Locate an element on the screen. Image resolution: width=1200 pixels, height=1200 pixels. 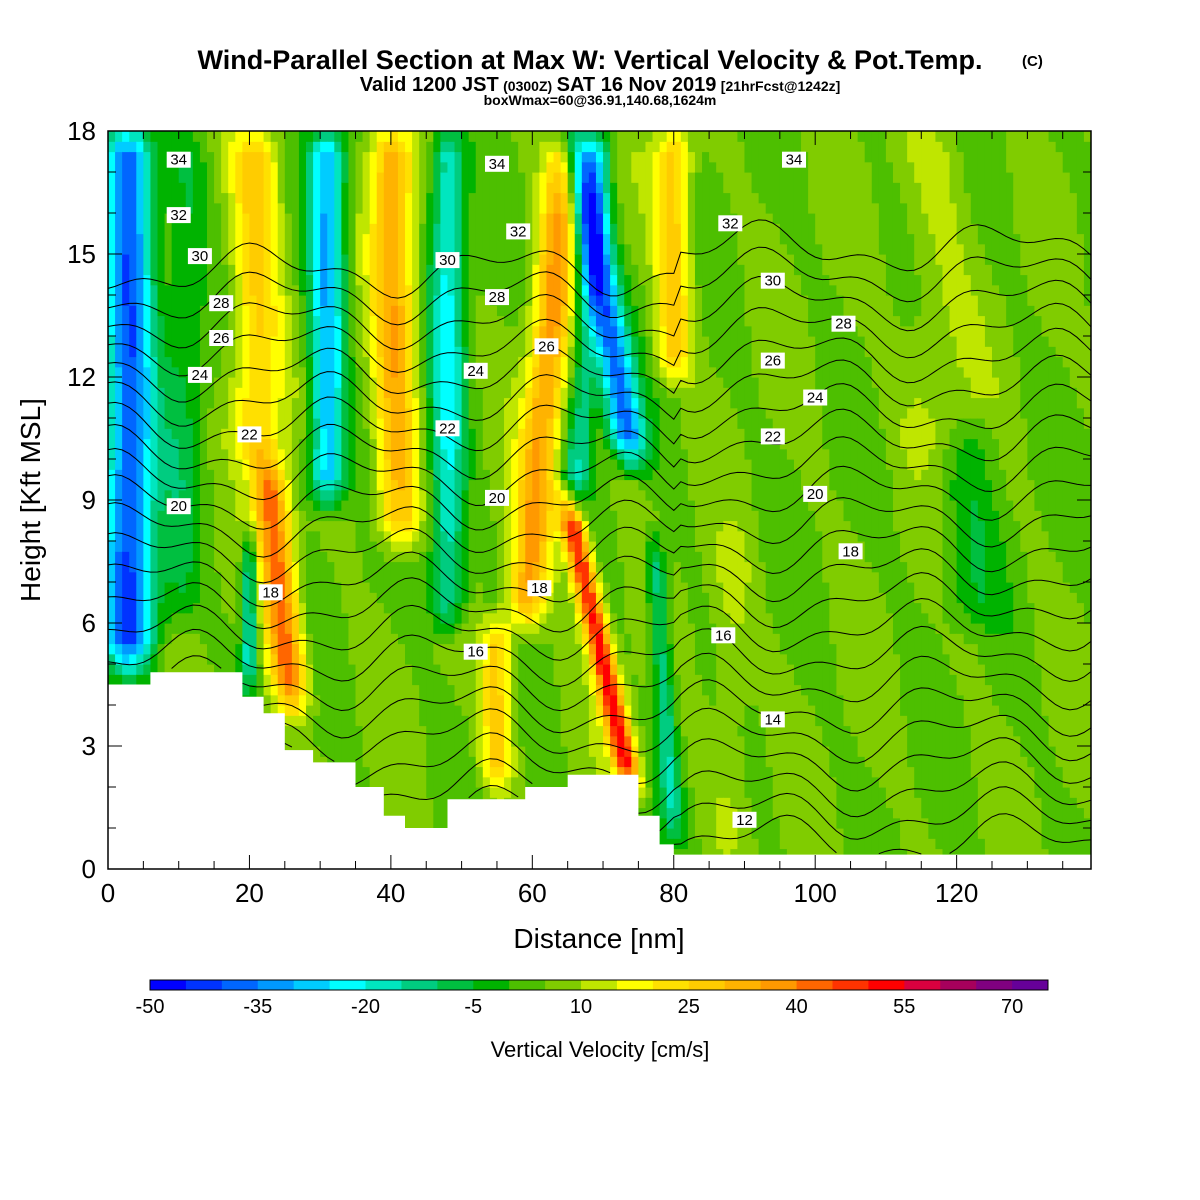
theta-label: 22 is located at coordinates (772, 436).